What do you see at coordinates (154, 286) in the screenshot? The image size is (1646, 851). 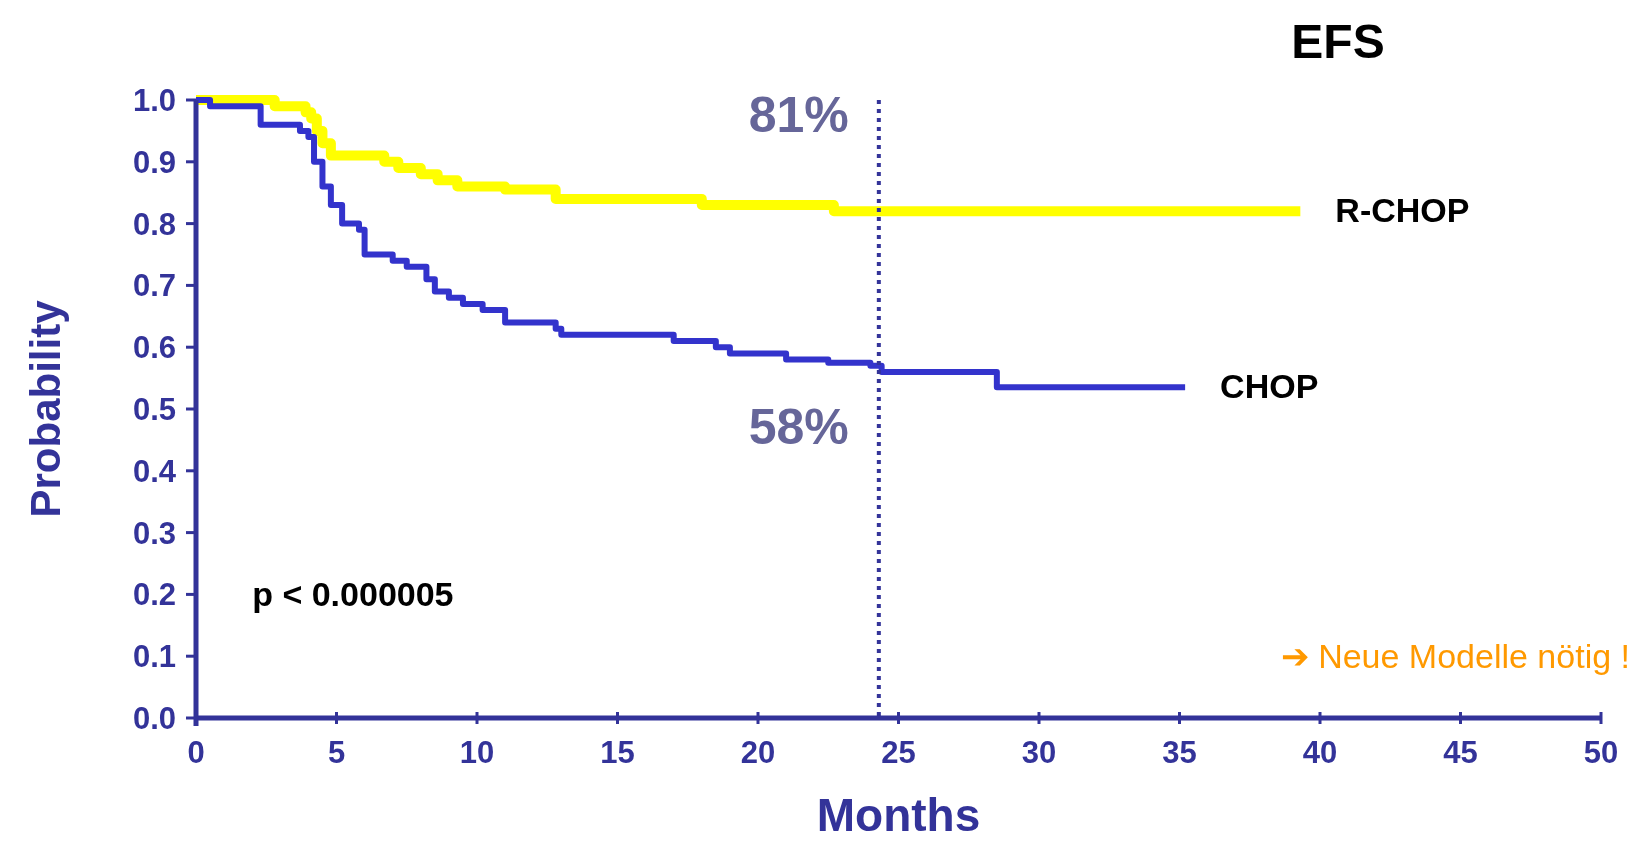 I see `y-tick-label: 0.7` at bounding box center [154, 286].